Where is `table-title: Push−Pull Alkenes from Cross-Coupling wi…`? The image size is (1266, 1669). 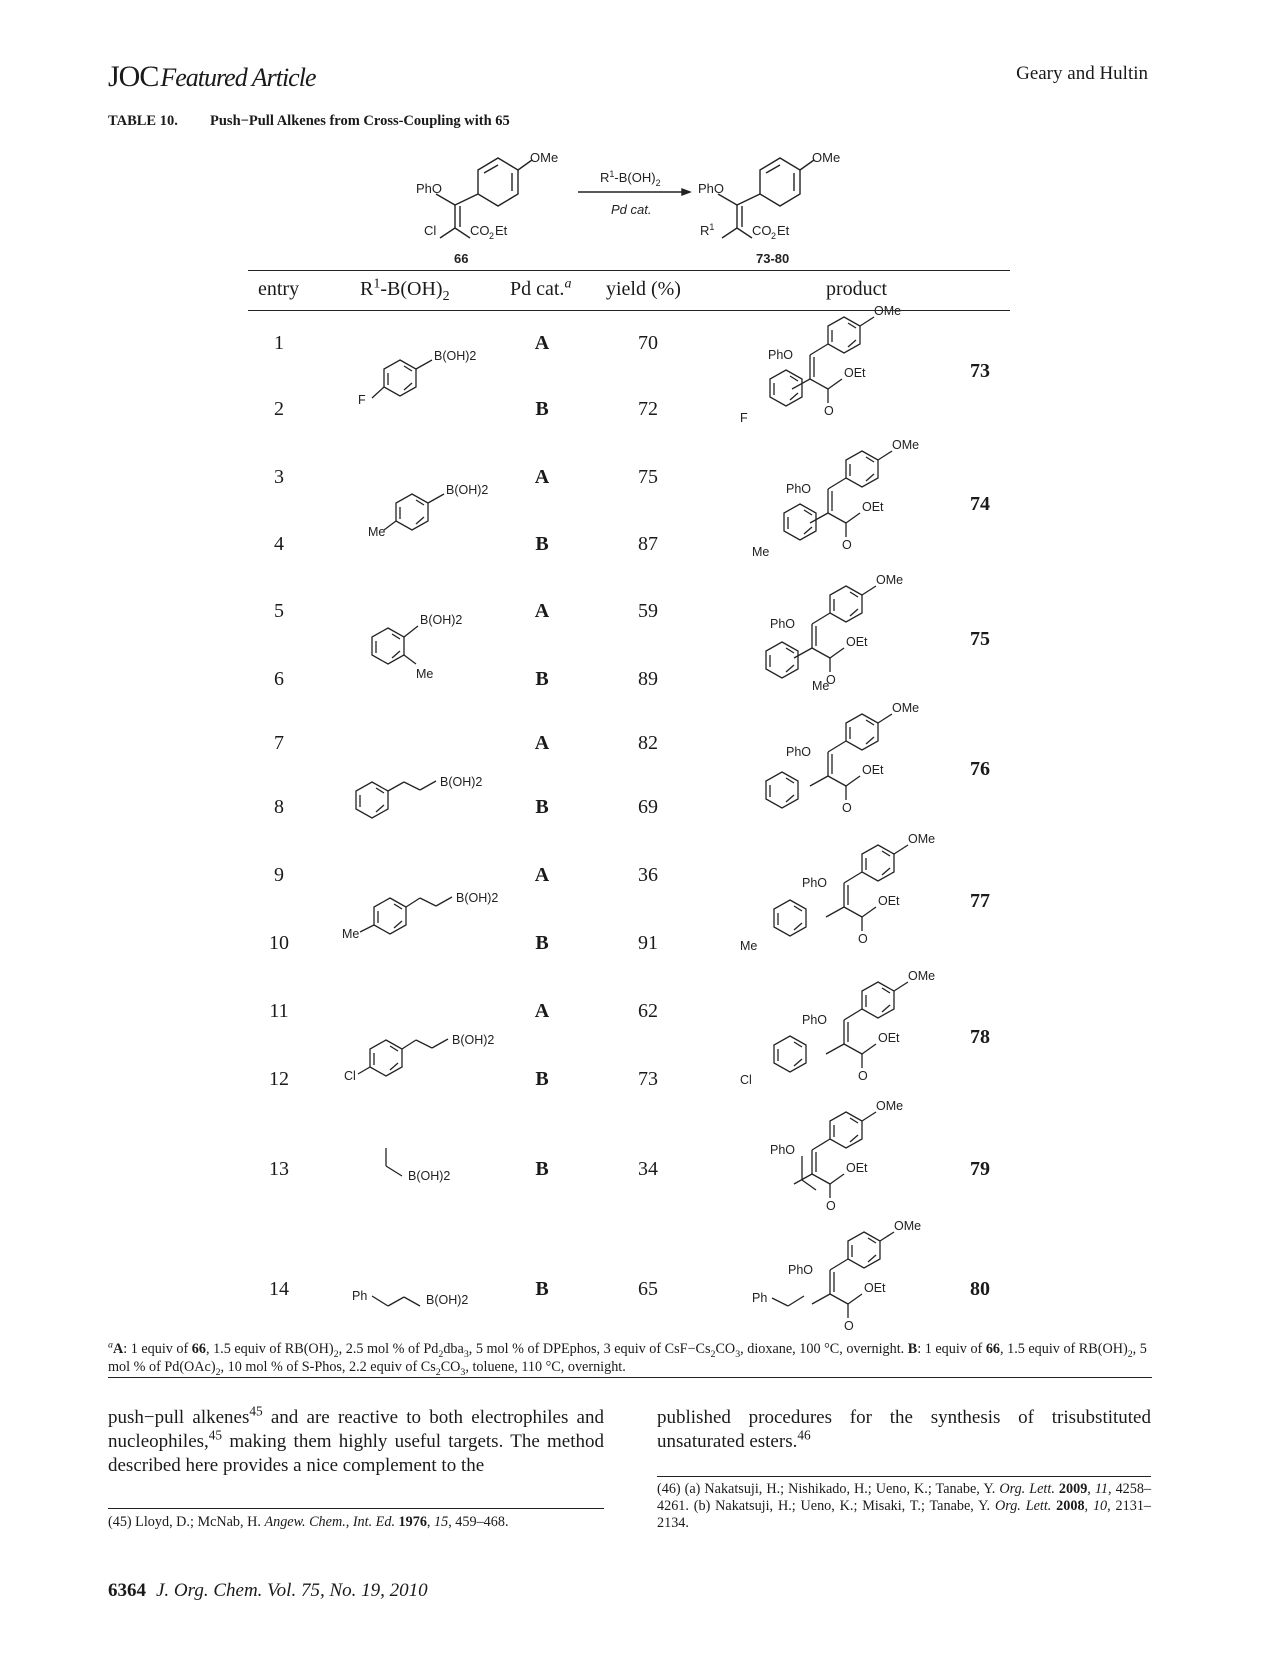
table-title: Push−Pull Alkenes from Cross-Coupling wi… is located at coordinates (360, 121).